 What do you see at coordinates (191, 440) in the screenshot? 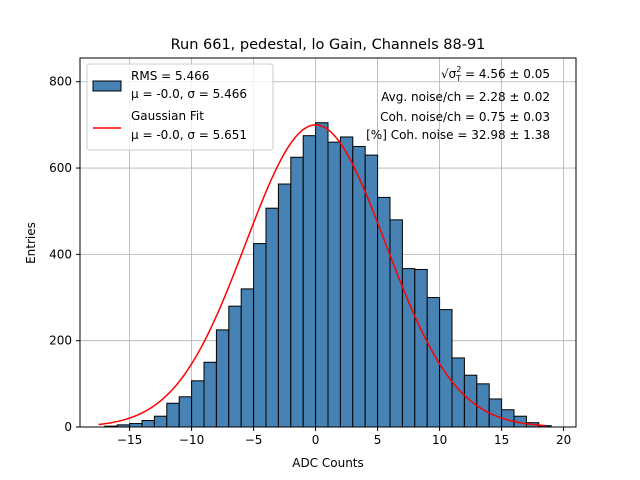
I see `x-tick-label: −10` at bounding box center [191, 440].